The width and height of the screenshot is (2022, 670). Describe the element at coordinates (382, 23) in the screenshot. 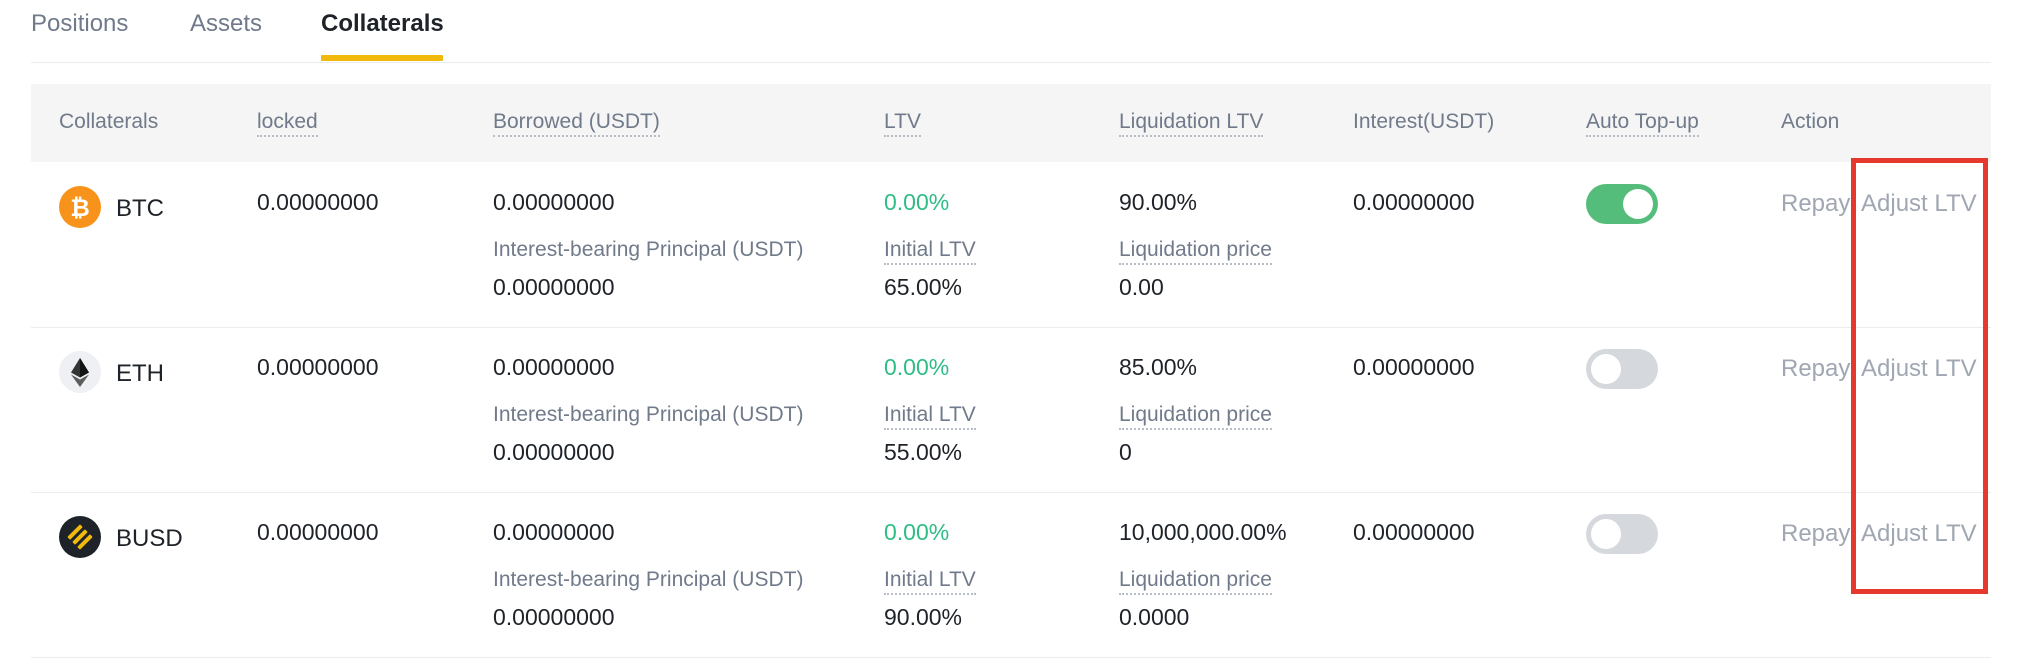

I see `tab-collaterals: Collaterals` at that location.